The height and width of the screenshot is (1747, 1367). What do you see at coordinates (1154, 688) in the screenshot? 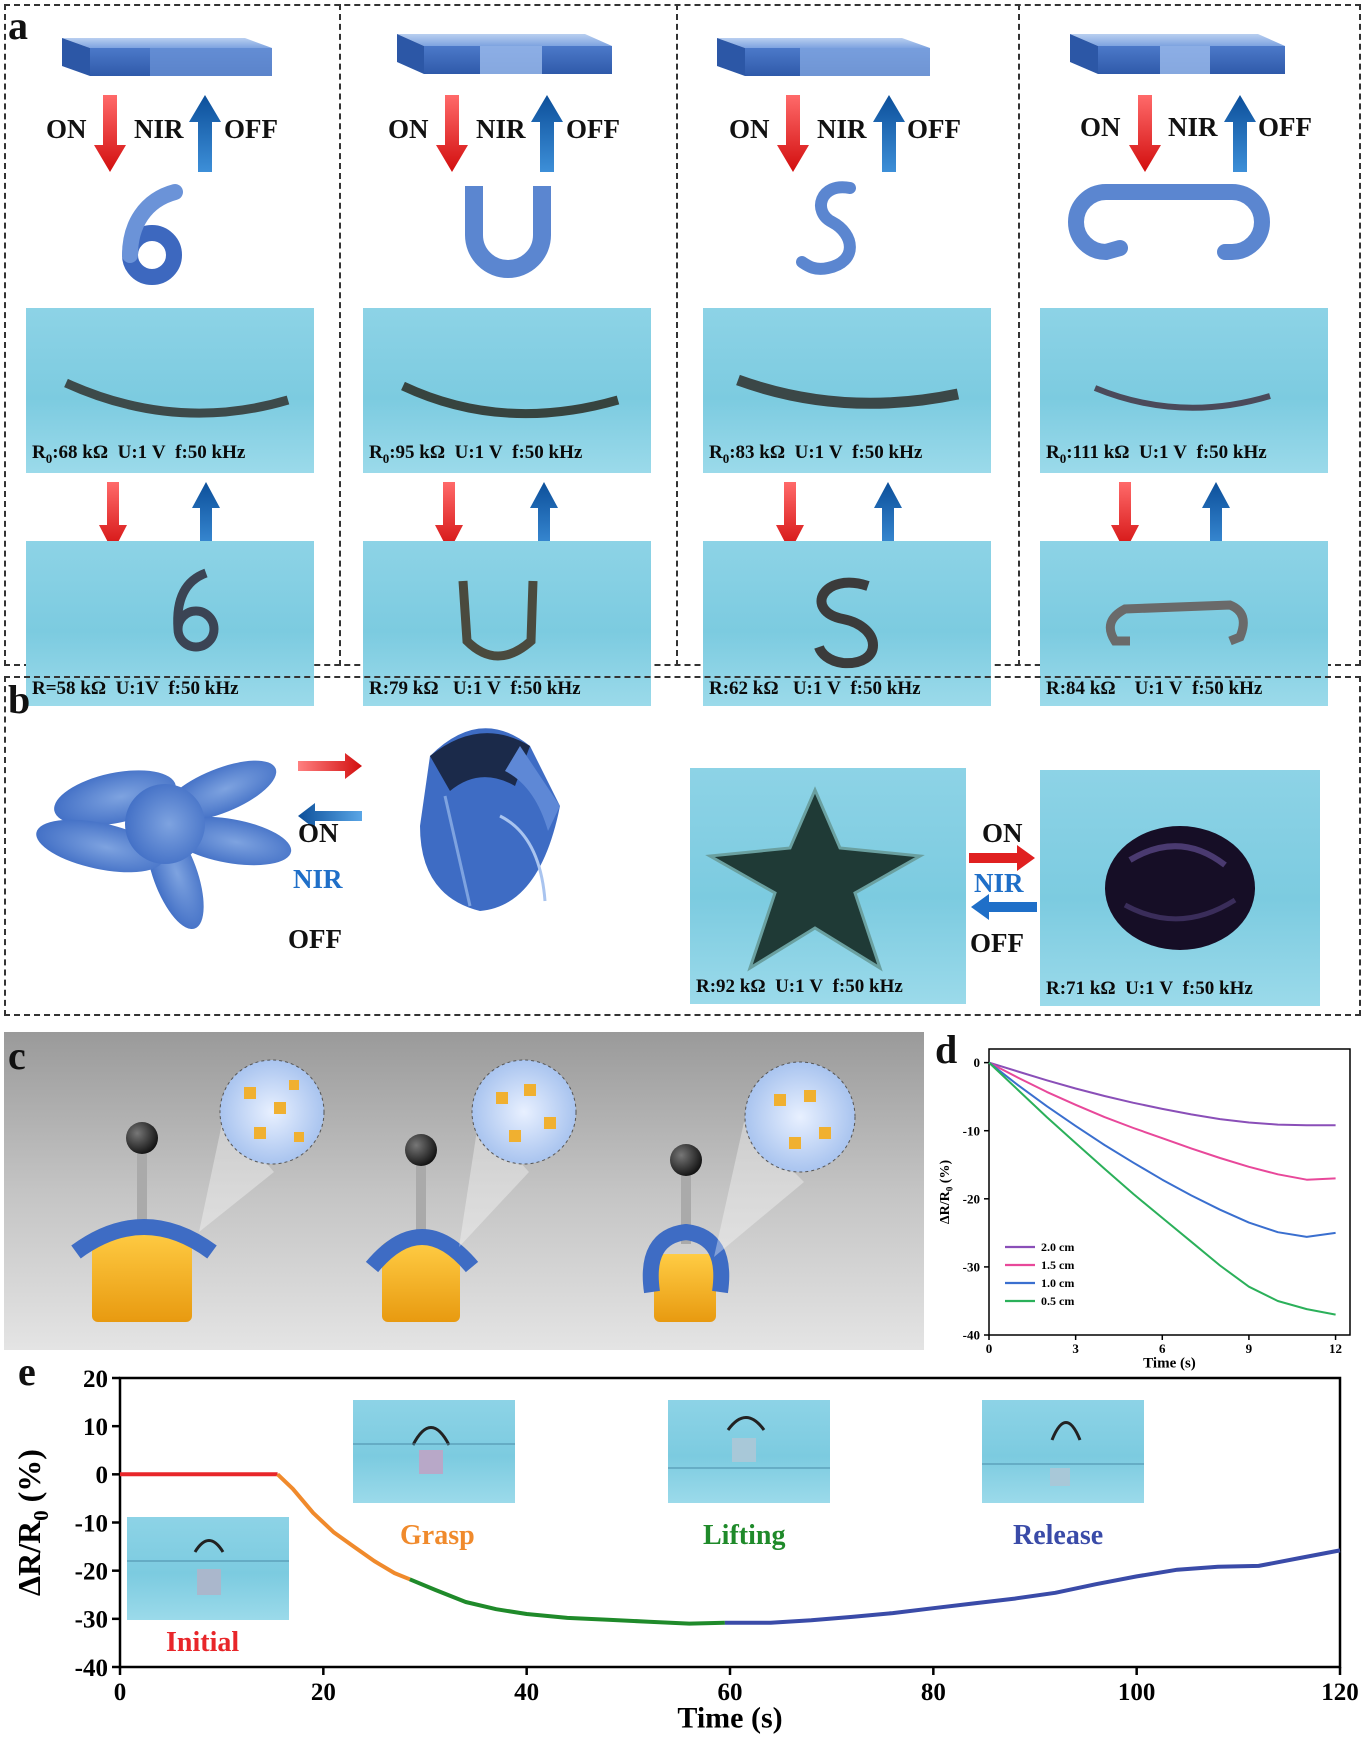
I see `caption-bottom-4: R:84 kΩ U:1 V f:50 kHz` at bounding box center [1154, 688].